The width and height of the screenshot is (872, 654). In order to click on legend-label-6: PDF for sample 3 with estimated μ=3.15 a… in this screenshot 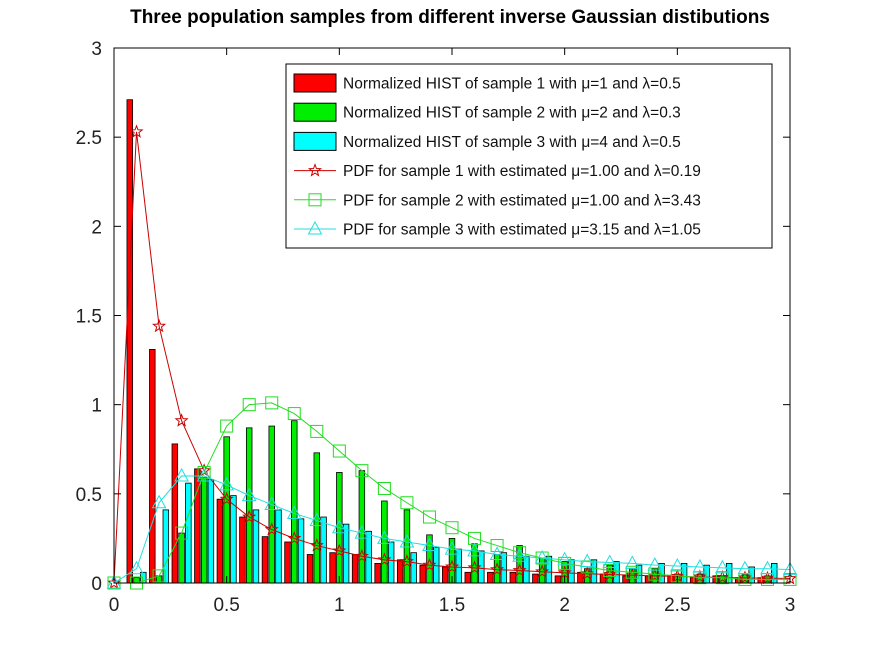, I will do `click(522, 230)`.